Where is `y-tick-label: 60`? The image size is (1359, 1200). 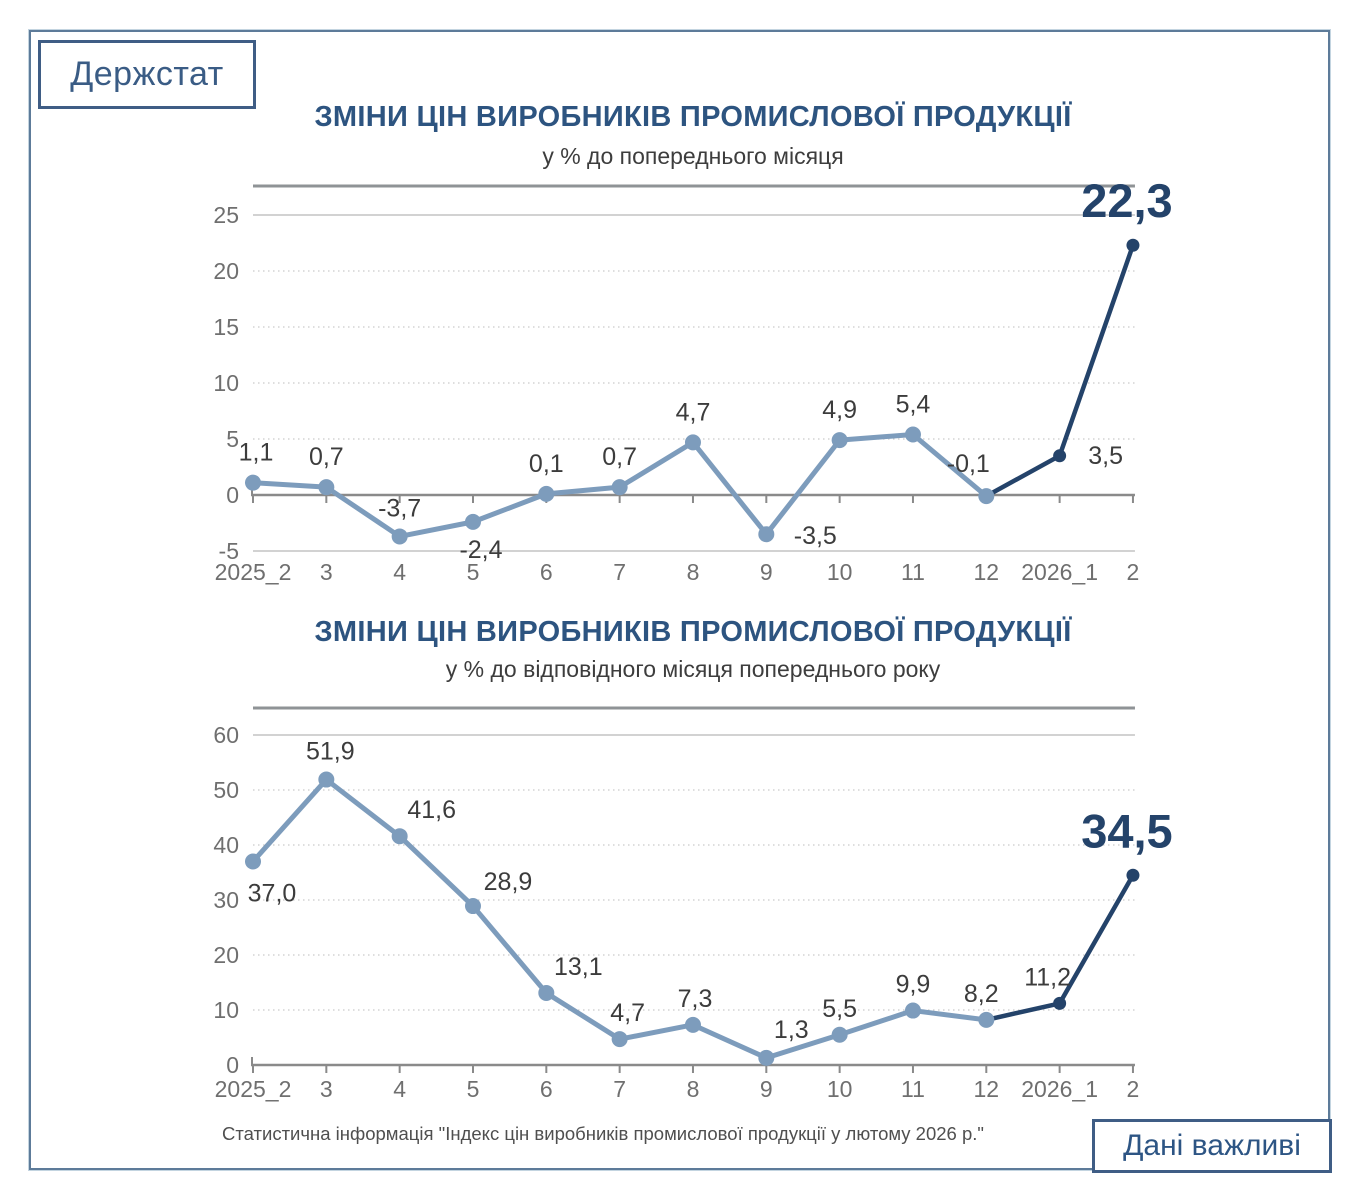 y-tick-label: 60 is located at coordinates (226, 735).